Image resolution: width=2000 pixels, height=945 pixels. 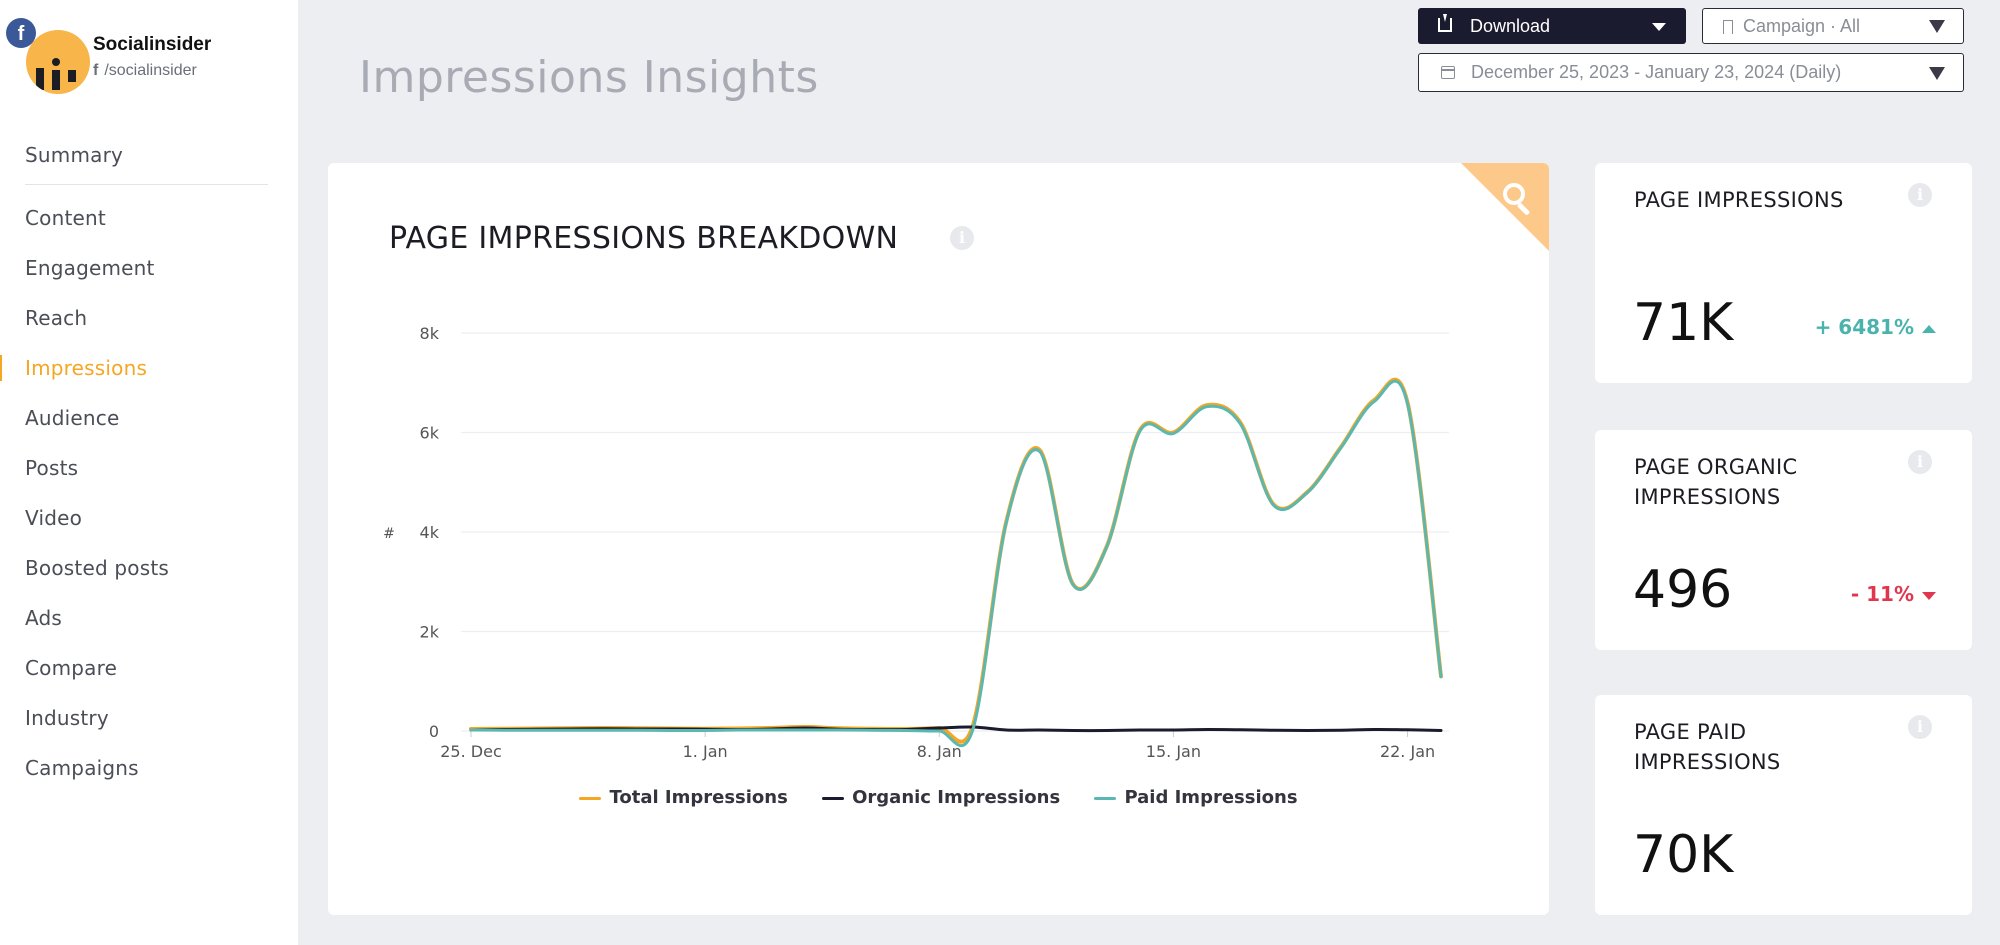 I want to click on sidebar-item-engagement: Engagement, so click(x=90, y=268).